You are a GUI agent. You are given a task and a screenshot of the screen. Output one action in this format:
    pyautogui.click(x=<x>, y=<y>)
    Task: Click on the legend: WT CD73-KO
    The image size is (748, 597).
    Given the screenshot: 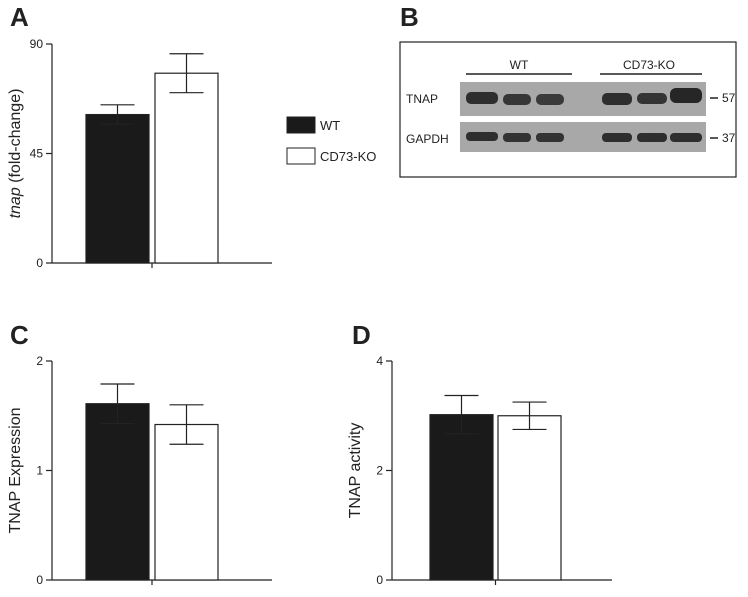 What is the action you would take?
    pyautogui.click(x=331, y=140)
    